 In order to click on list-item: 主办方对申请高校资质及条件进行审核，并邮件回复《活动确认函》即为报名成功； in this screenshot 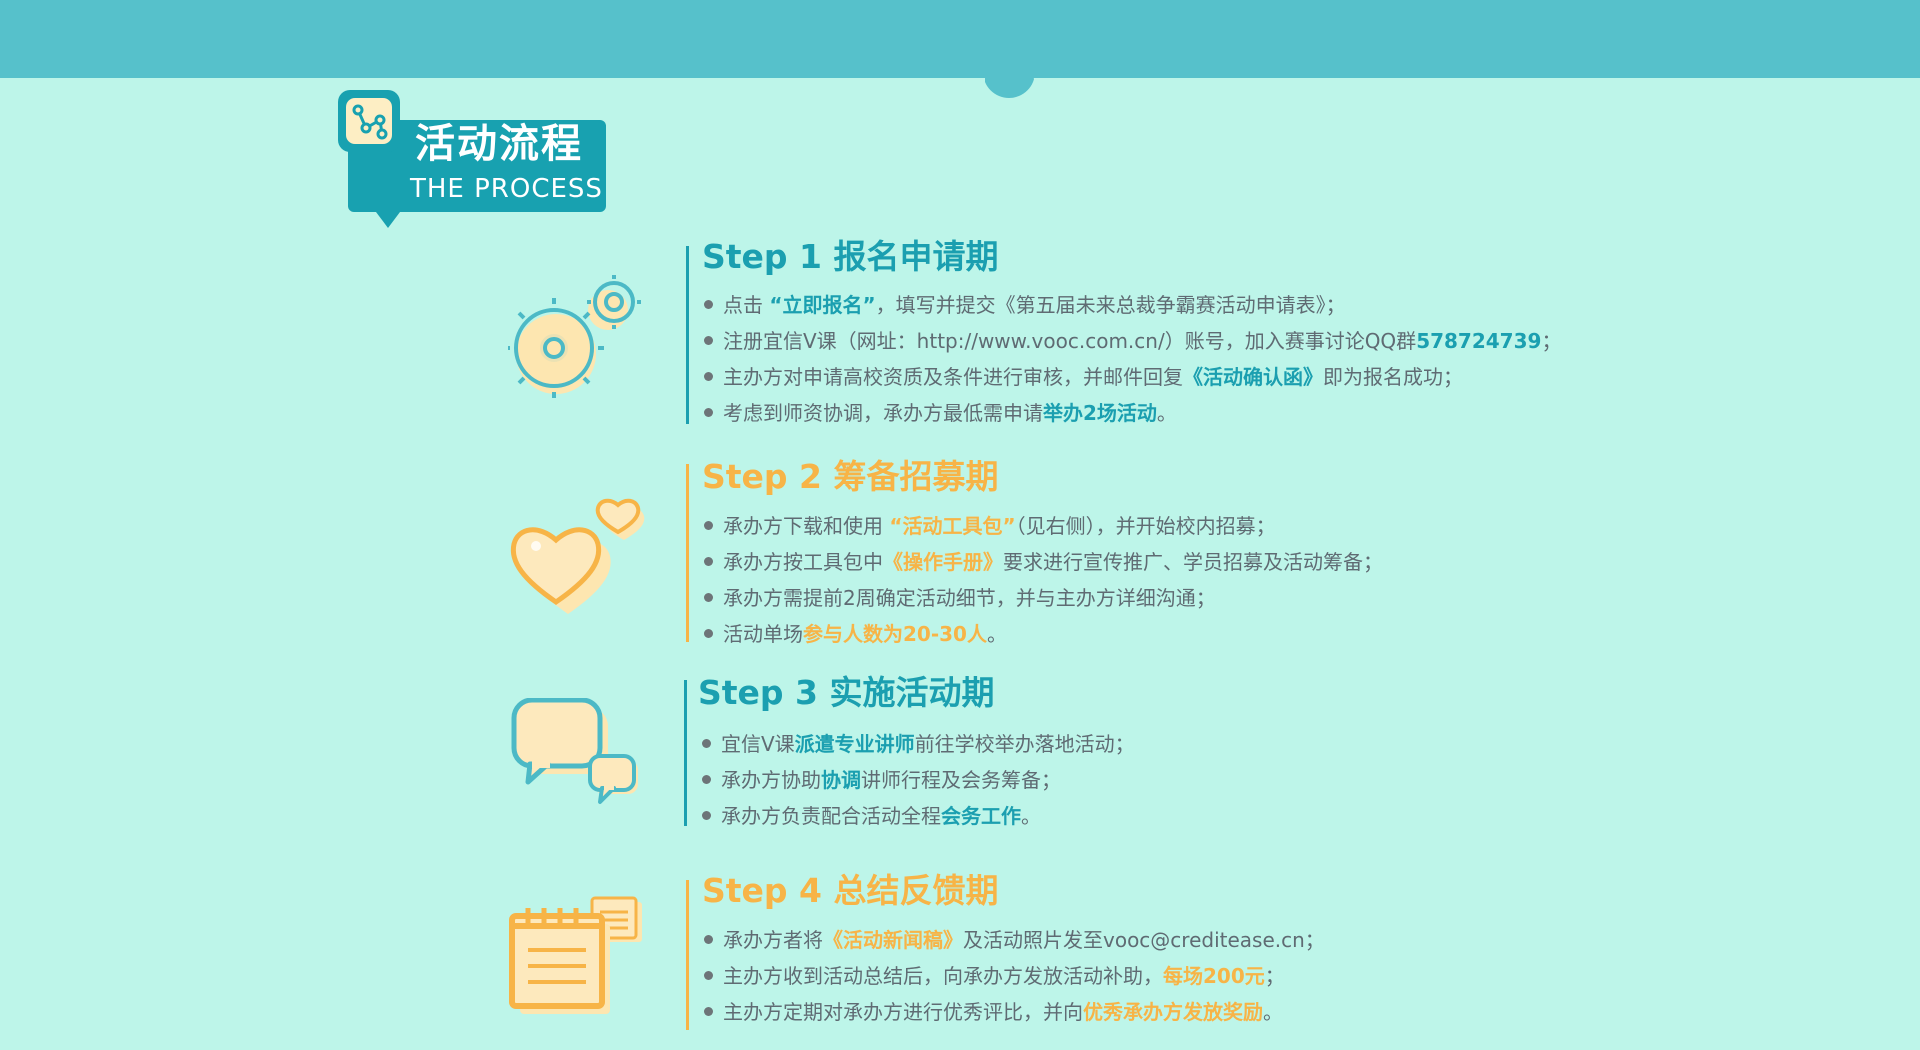, I will do `click(1132, 377)`.